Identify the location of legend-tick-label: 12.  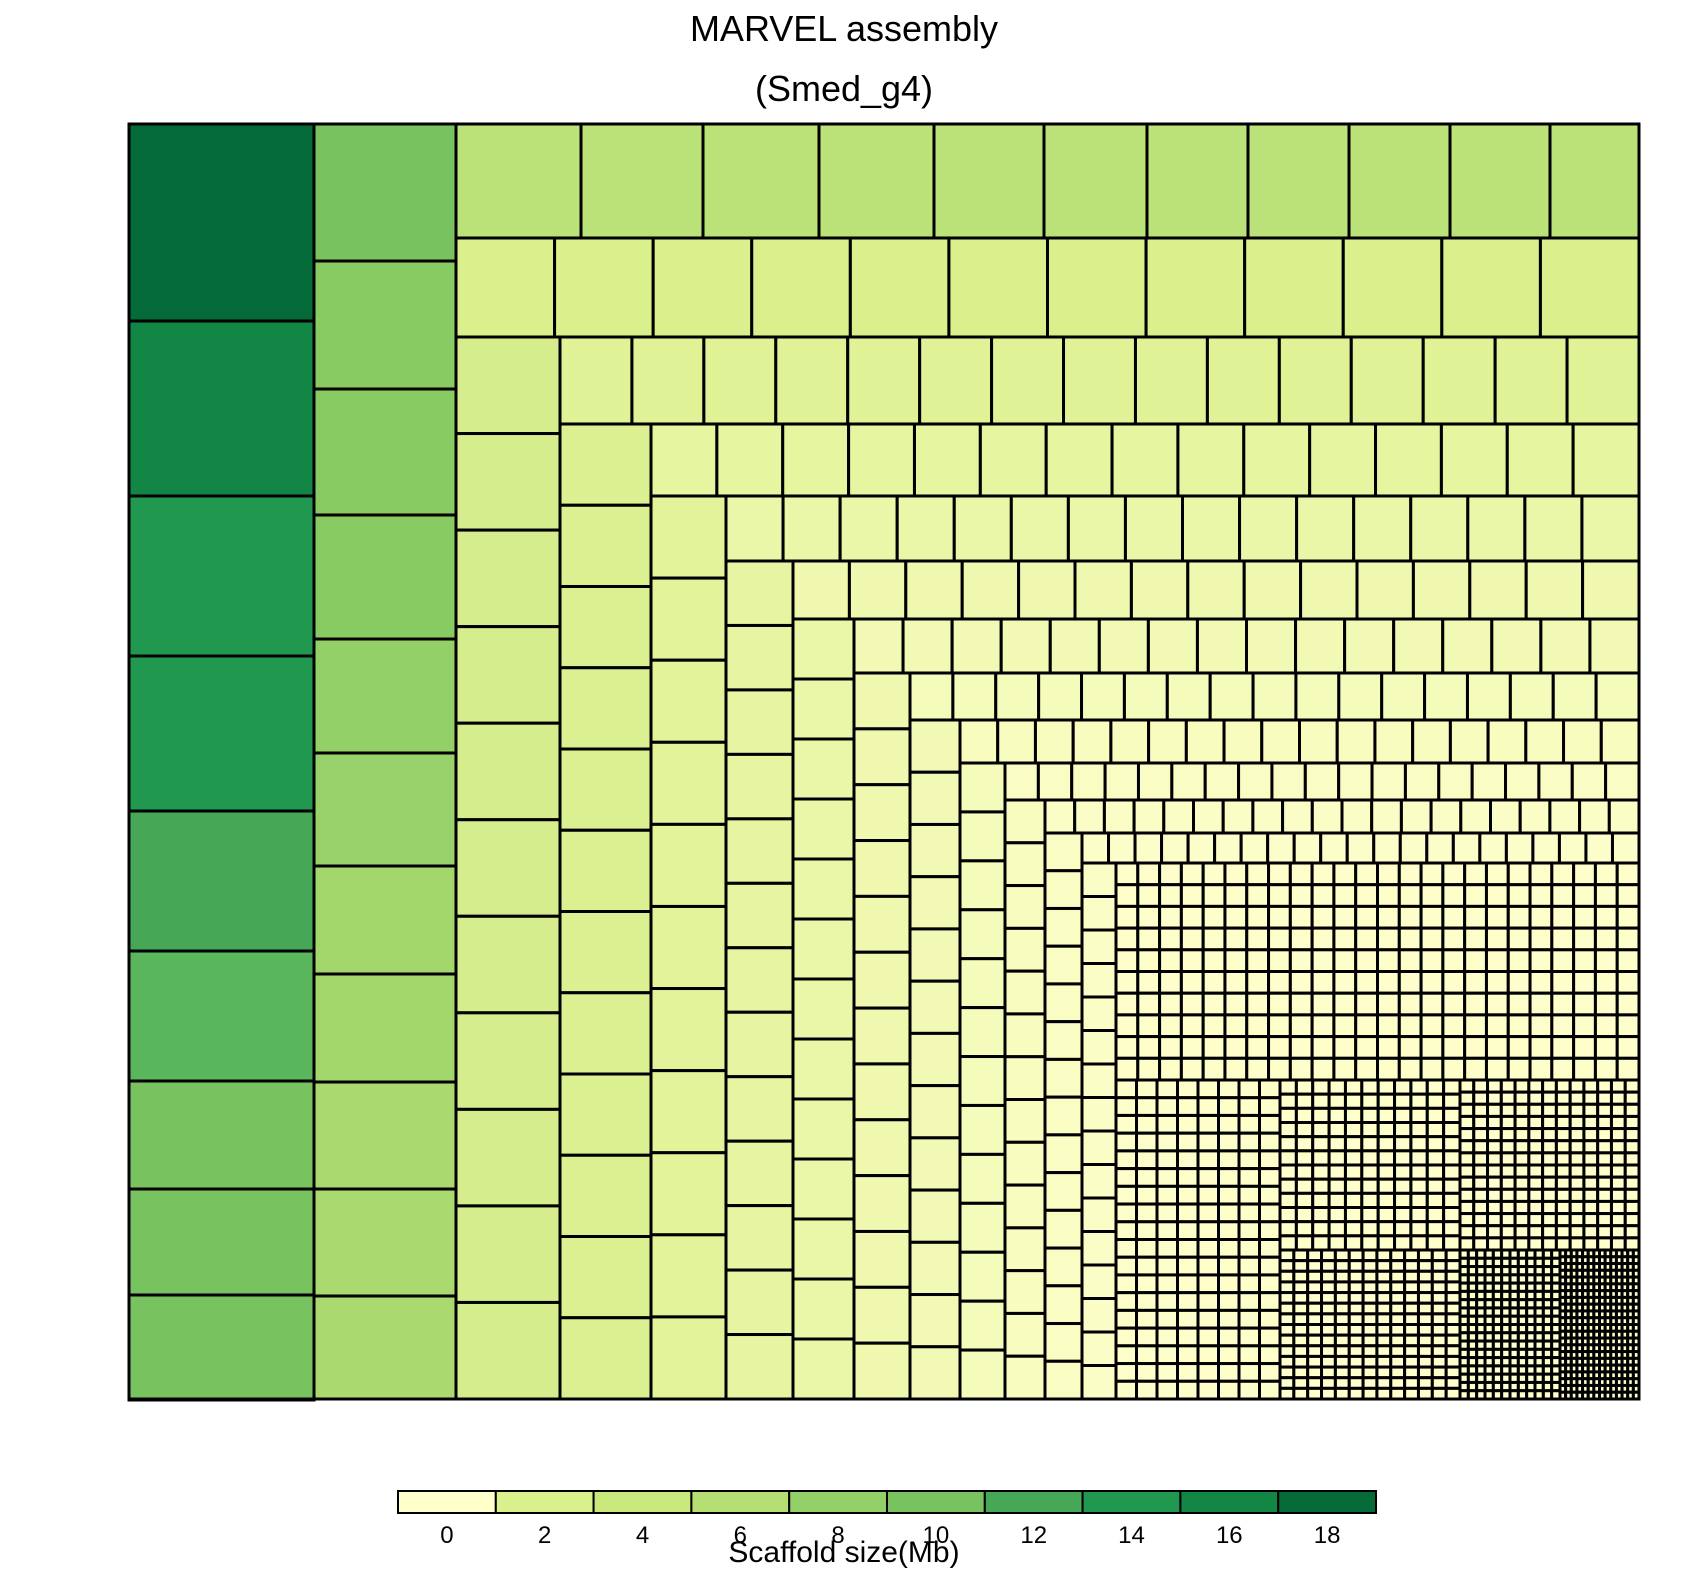
(1033, 1535).